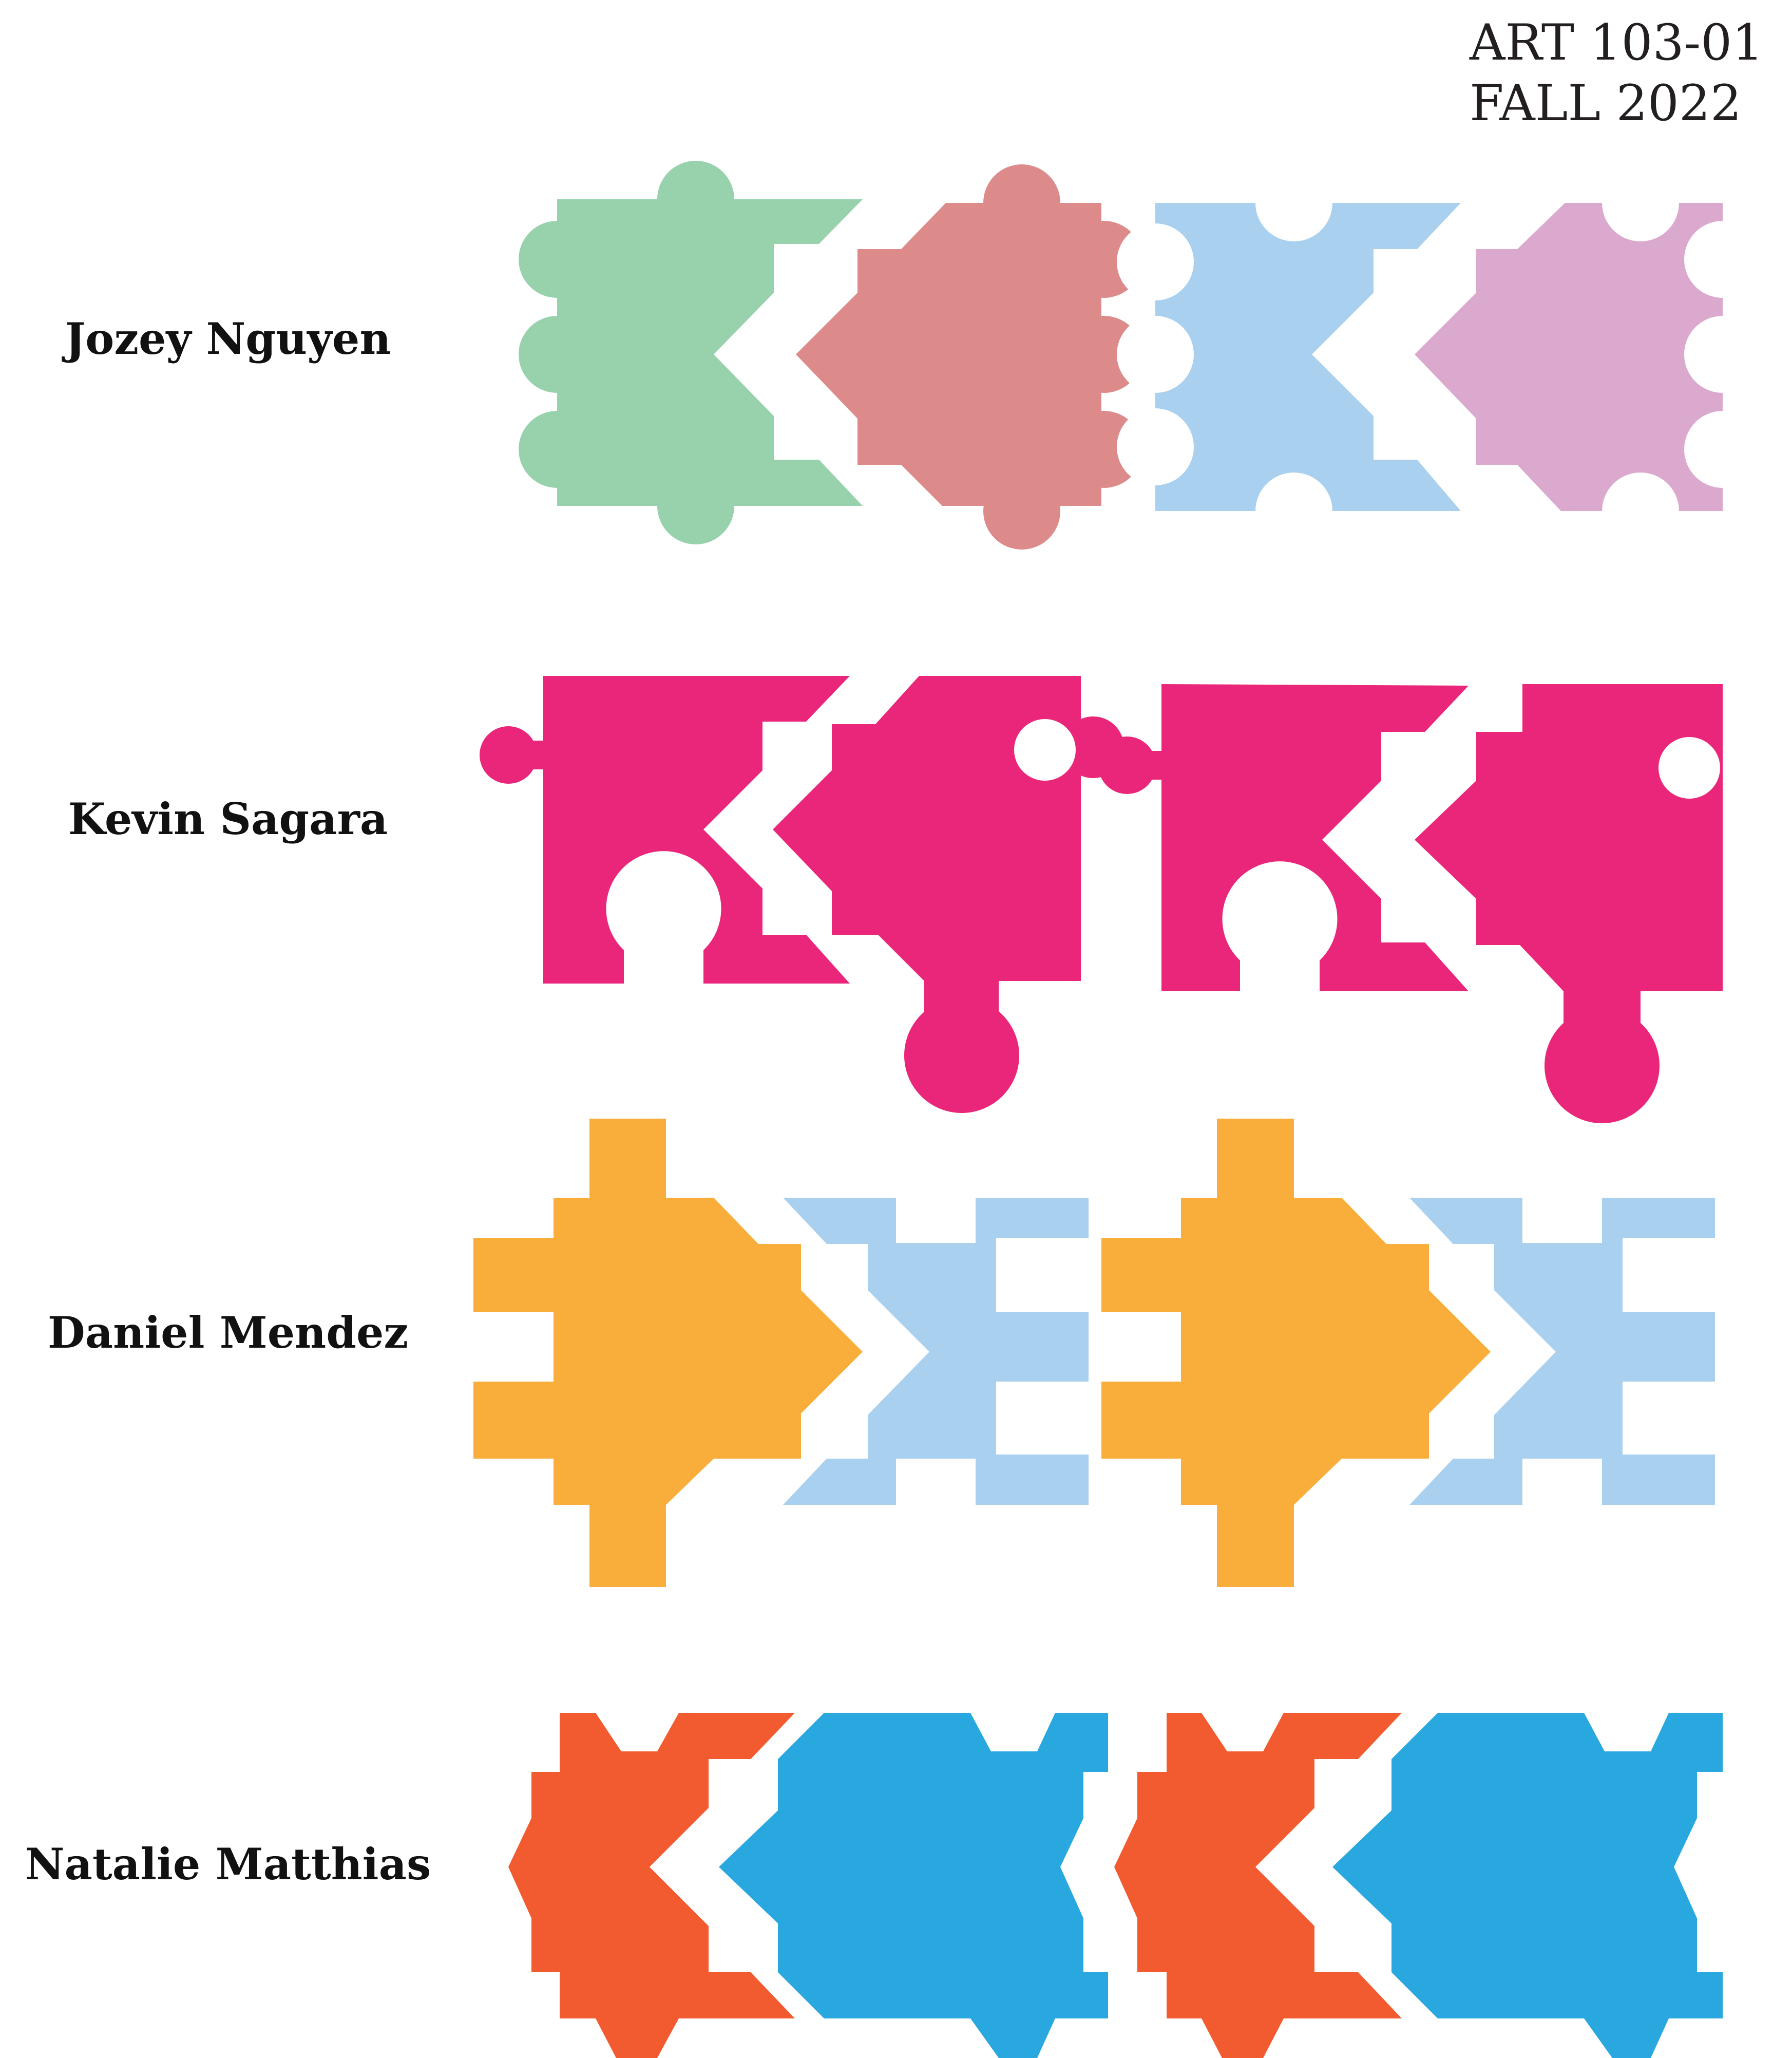 The image size is (1792, 2058). What do you see at coordinates (961, 996) in the screenshot?
I see `piece-magenta-2-stem` at bounding box center [961, 996].